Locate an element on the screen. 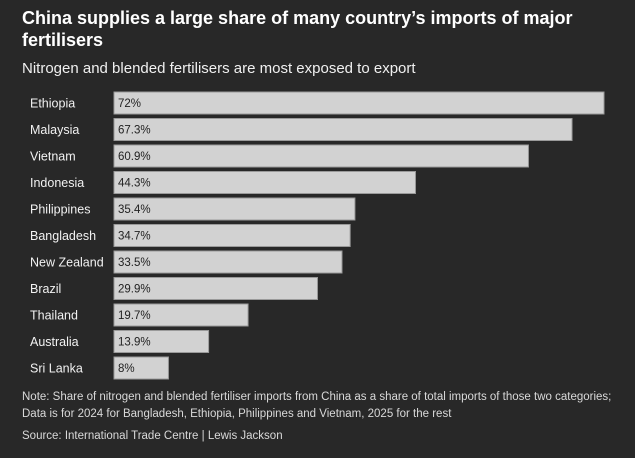 The width and height of the screenshot is (635, 458). value-label: 33.5% is located at coordinates (134, 263).